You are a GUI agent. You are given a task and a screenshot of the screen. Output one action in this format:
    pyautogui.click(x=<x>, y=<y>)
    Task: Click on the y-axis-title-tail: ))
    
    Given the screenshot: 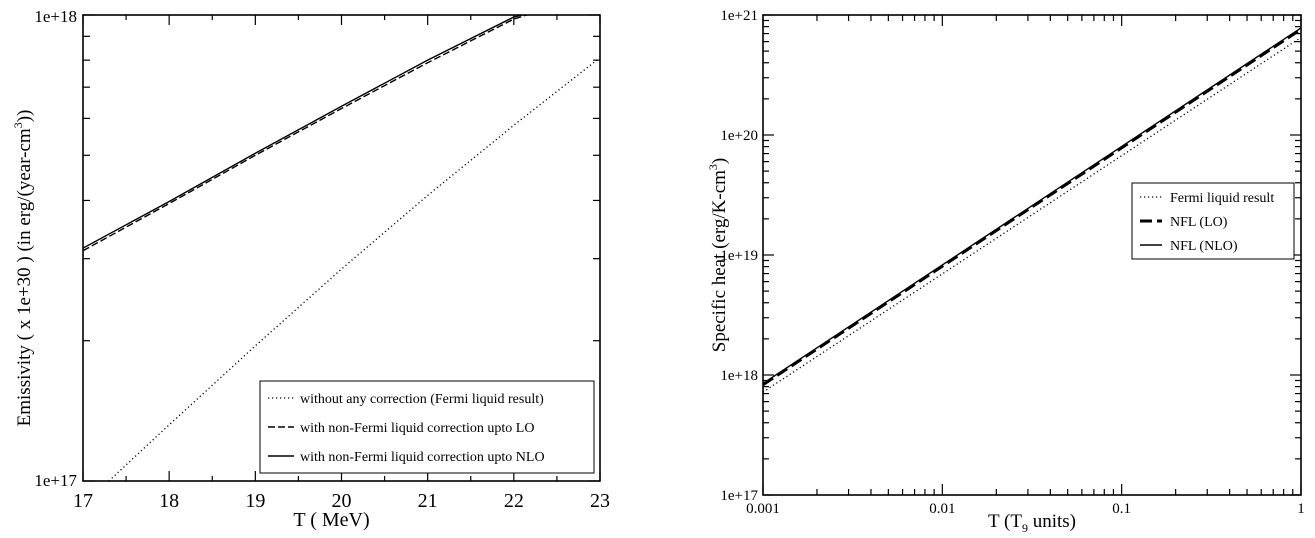 What is the action you would take?
    pyautogui.click(x=24, y=116)
    